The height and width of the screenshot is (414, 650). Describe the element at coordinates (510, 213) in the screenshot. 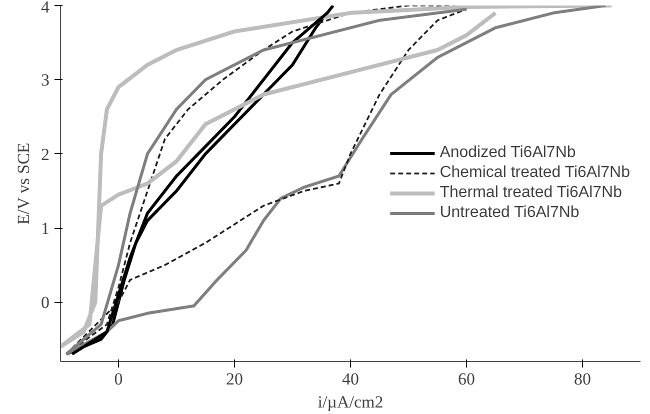

I see `legend-label: Untreated Ti6Al7Nb` at that location.